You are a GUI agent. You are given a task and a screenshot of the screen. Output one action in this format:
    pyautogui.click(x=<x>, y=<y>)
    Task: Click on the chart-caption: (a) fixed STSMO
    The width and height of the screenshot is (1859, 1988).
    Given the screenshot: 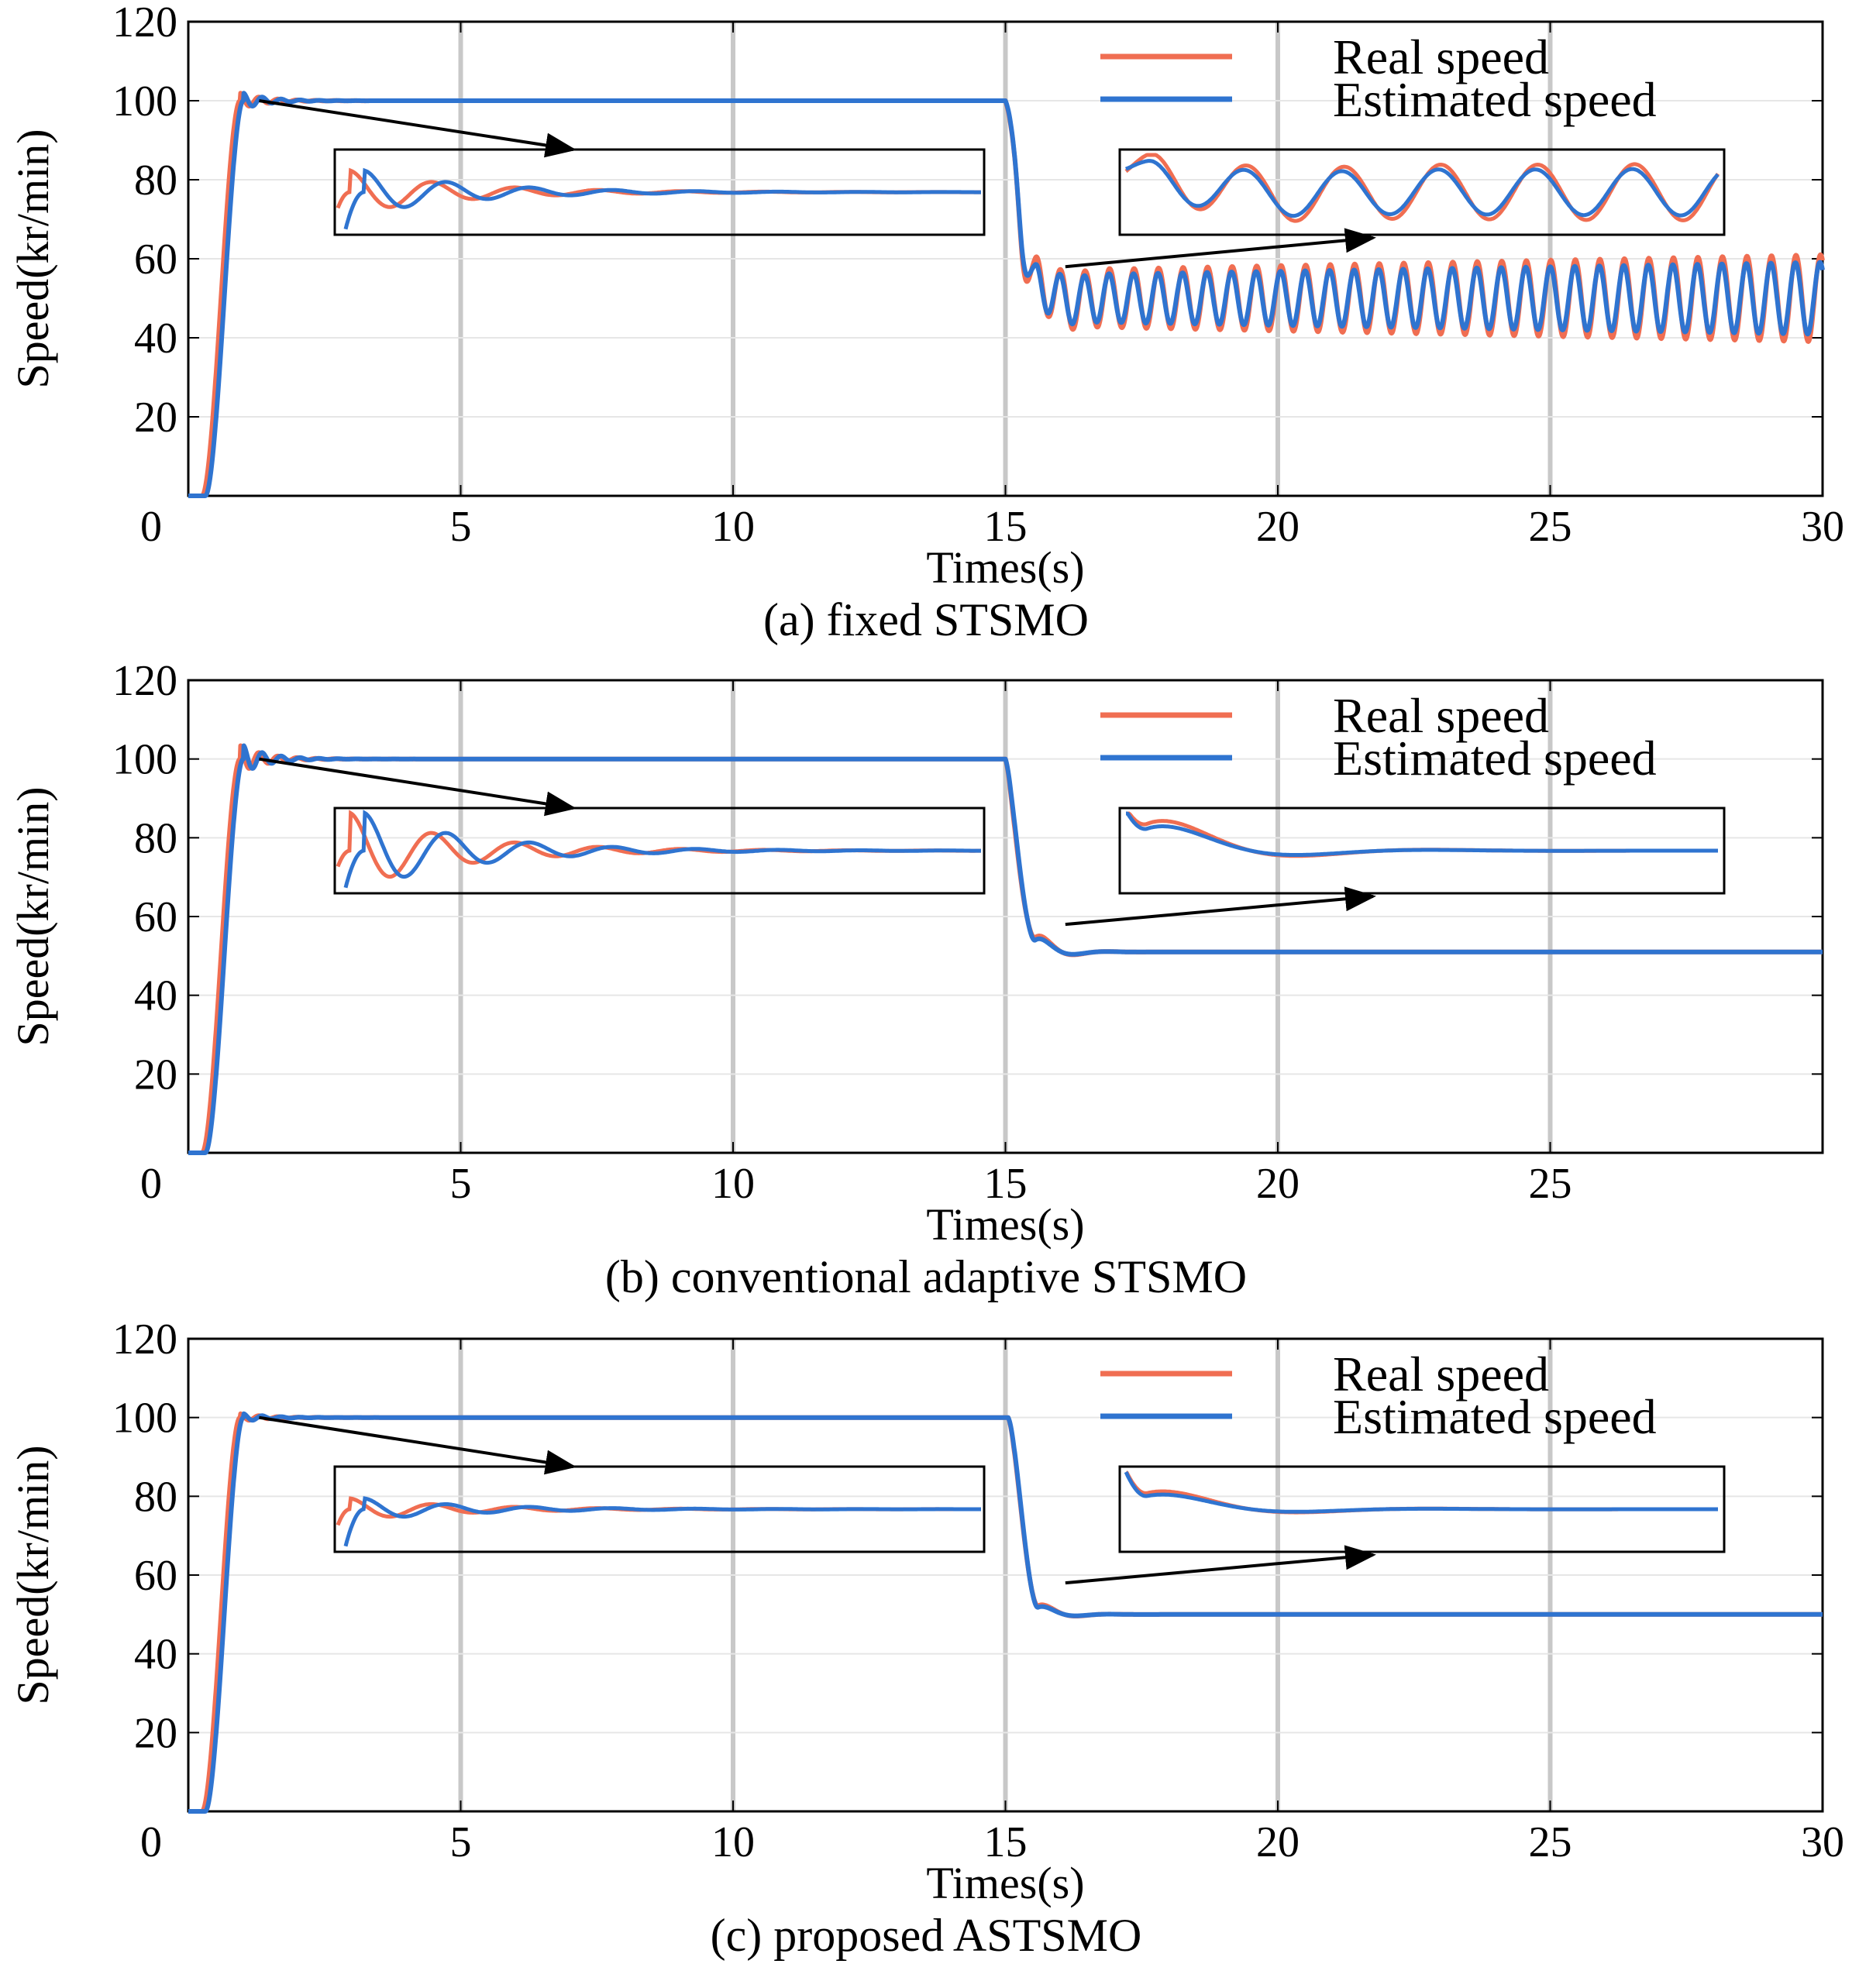 What is the action you would take?
    pyautogui.click(x=926, y=619)
    